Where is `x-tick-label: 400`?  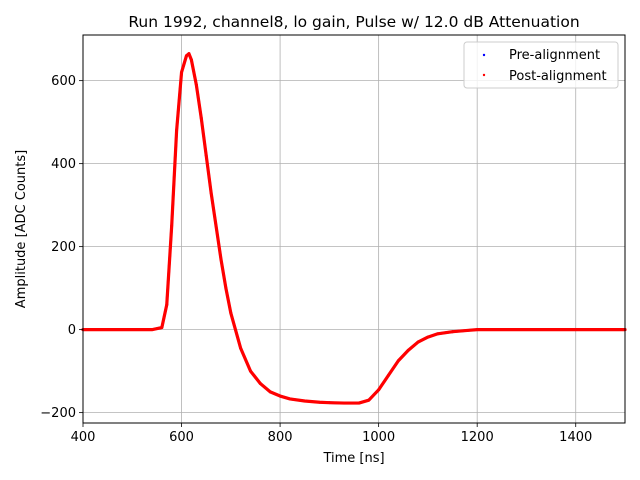 x-tick-label: 400 is located at coordinates (83, 437).